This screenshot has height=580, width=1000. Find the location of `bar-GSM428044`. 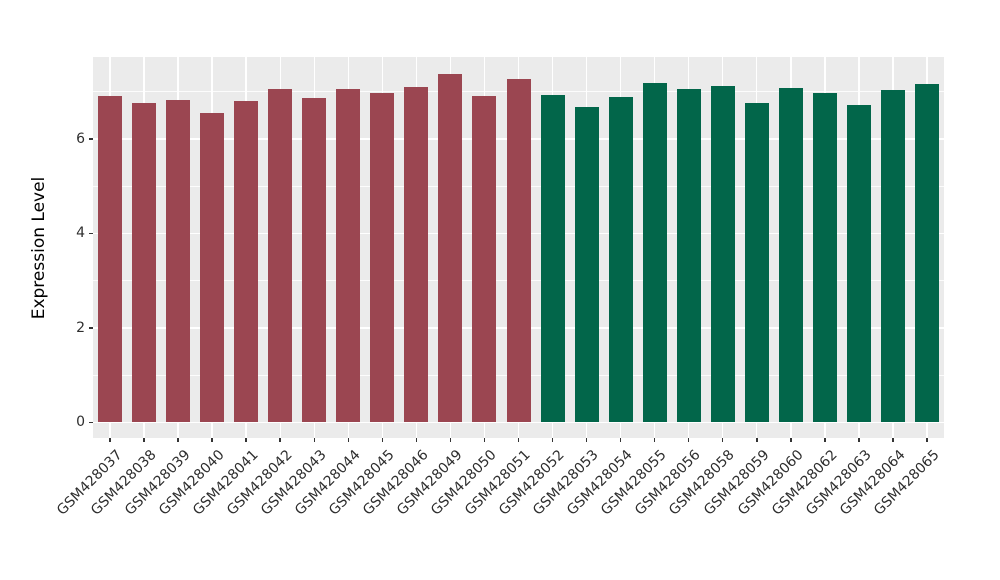

bar-GSM428044 is located at coordinates (348, 256).